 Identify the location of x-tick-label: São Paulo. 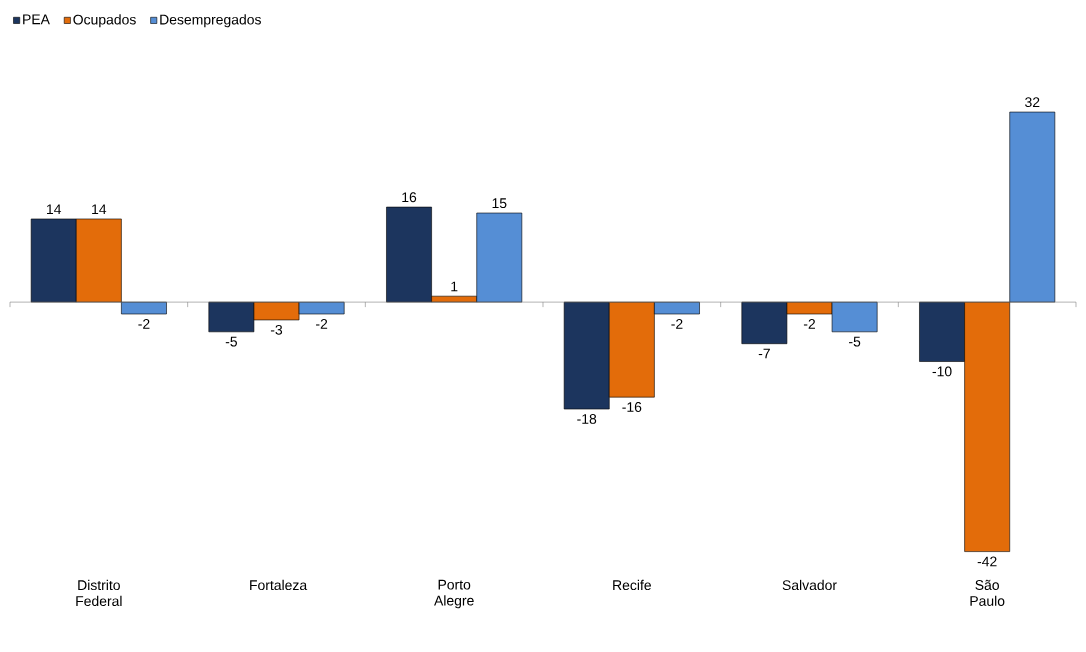
(987, 592).